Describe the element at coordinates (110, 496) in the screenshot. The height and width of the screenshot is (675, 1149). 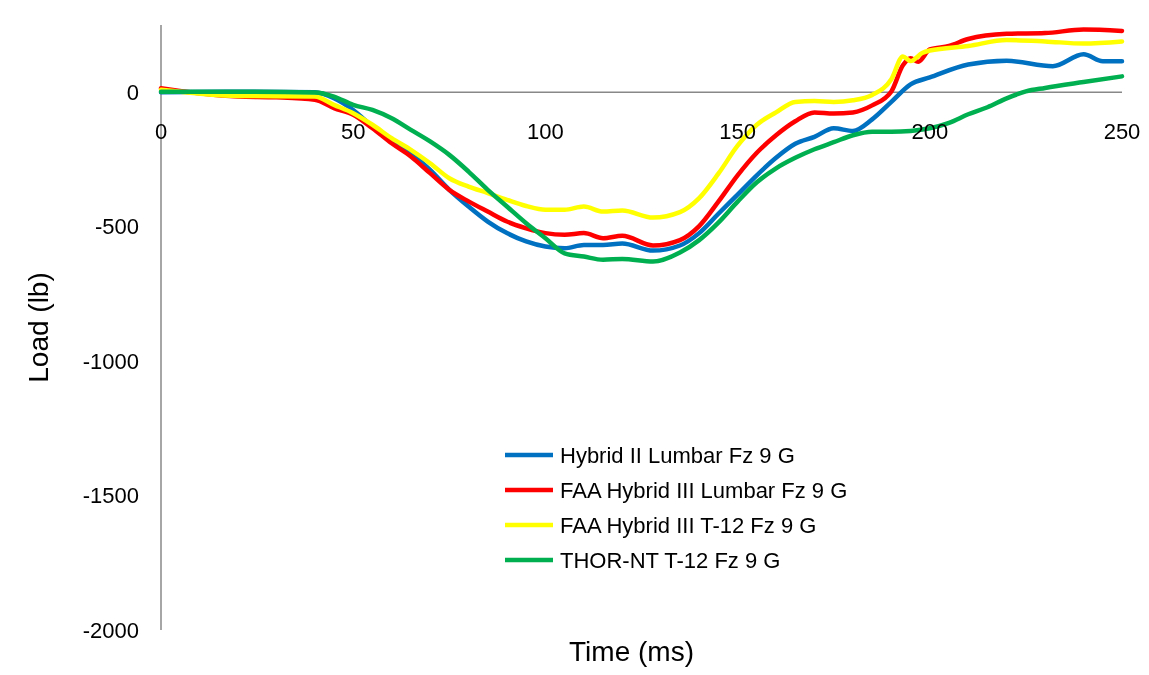
I see `y-tick-label: -1500` at that location.